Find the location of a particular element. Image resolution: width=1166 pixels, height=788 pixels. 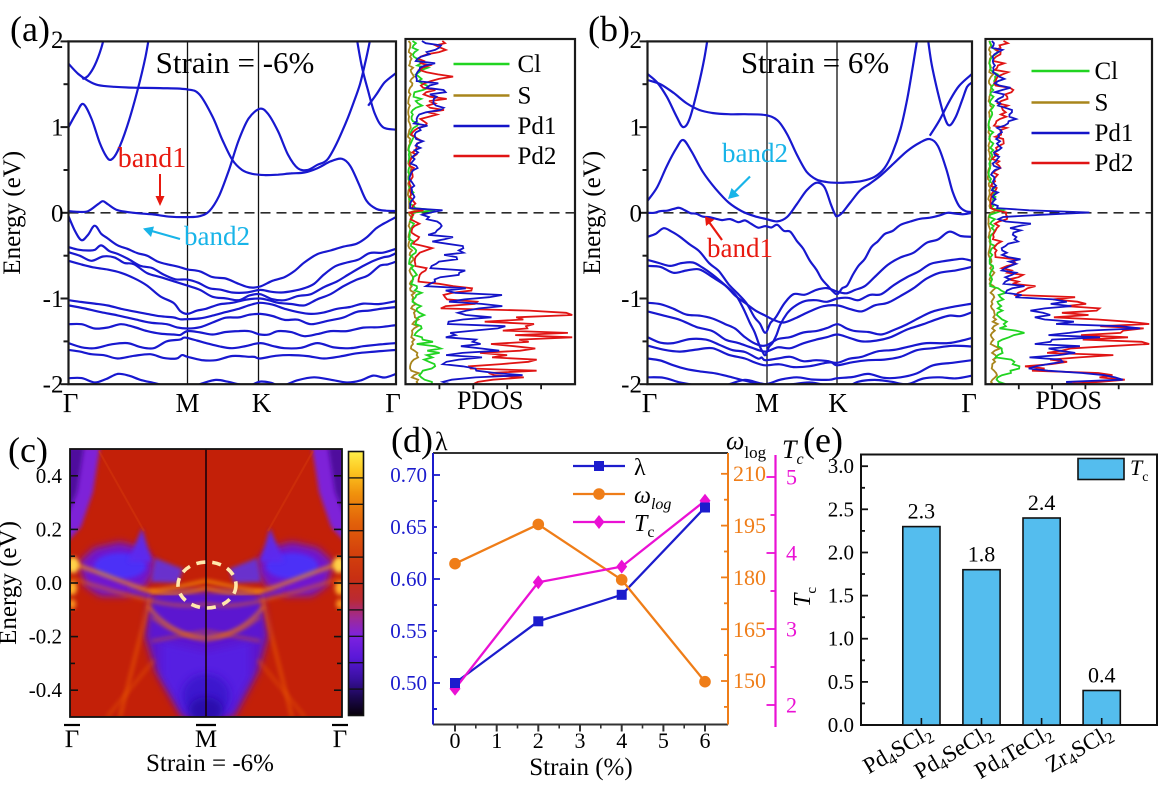

svg-text: 165 is located at coordinates (749, 629).